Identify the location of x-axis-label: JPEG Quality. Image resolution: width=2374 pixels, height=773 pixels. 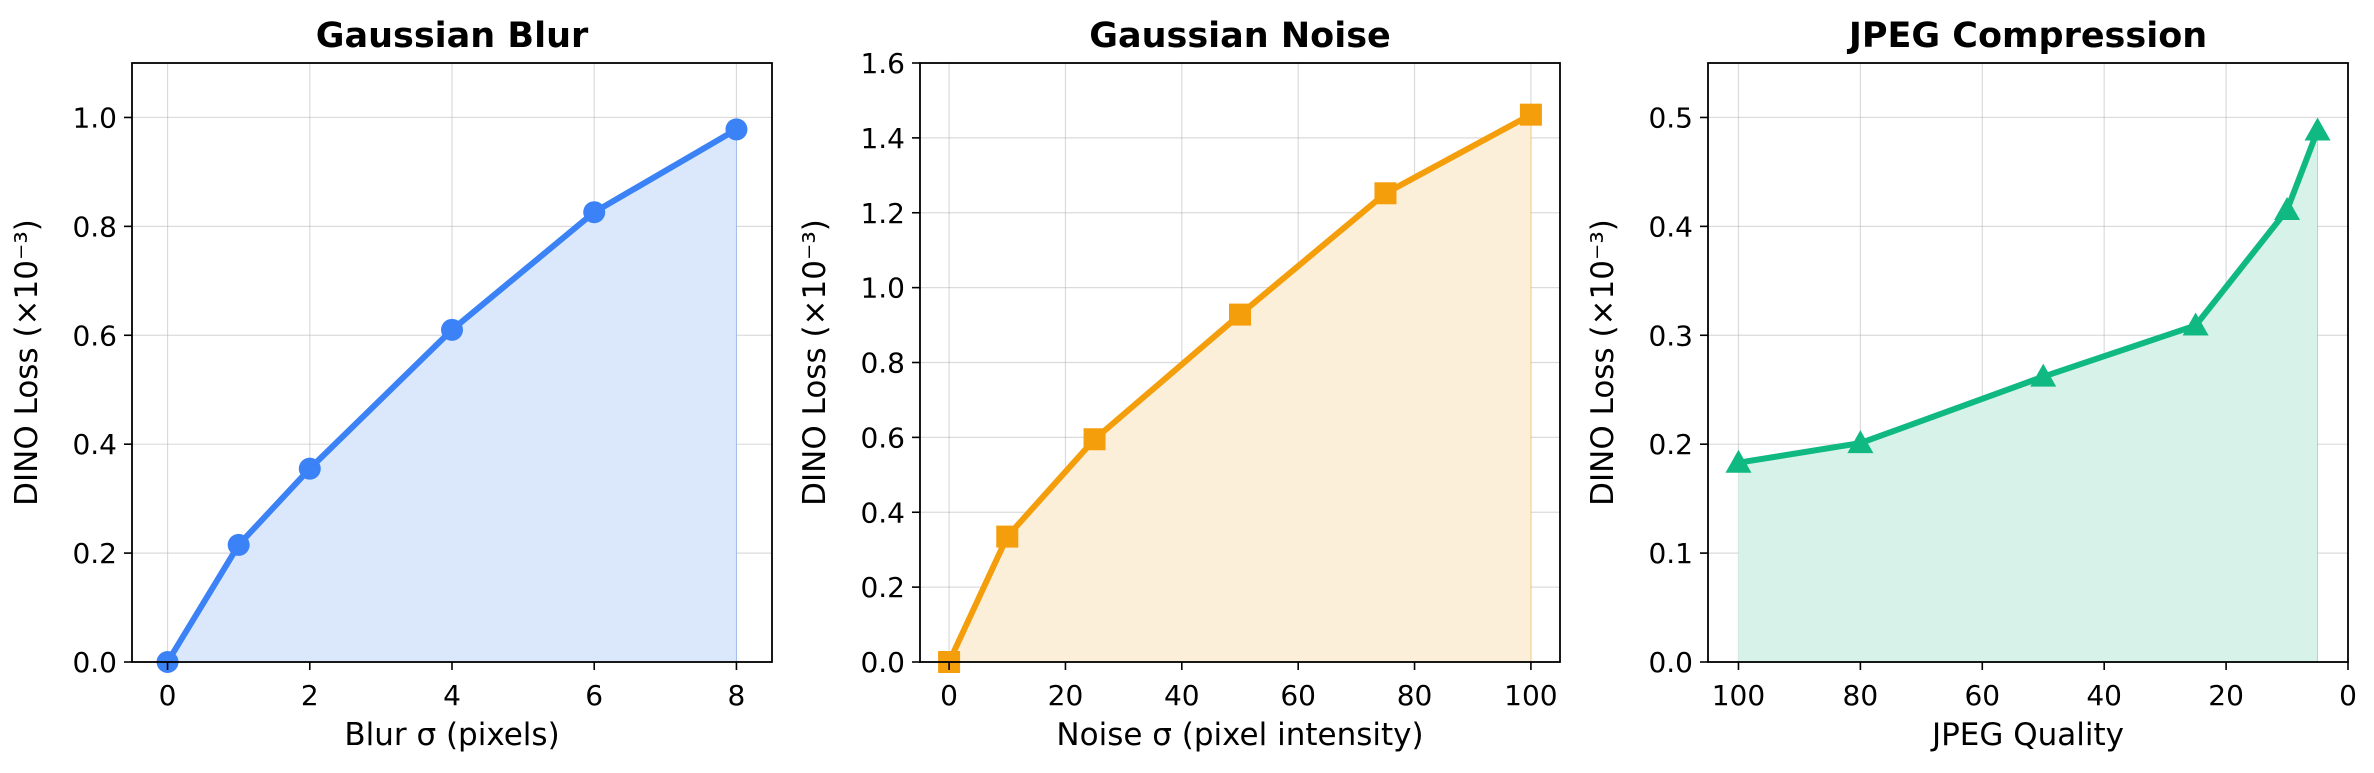
(2027, 735).